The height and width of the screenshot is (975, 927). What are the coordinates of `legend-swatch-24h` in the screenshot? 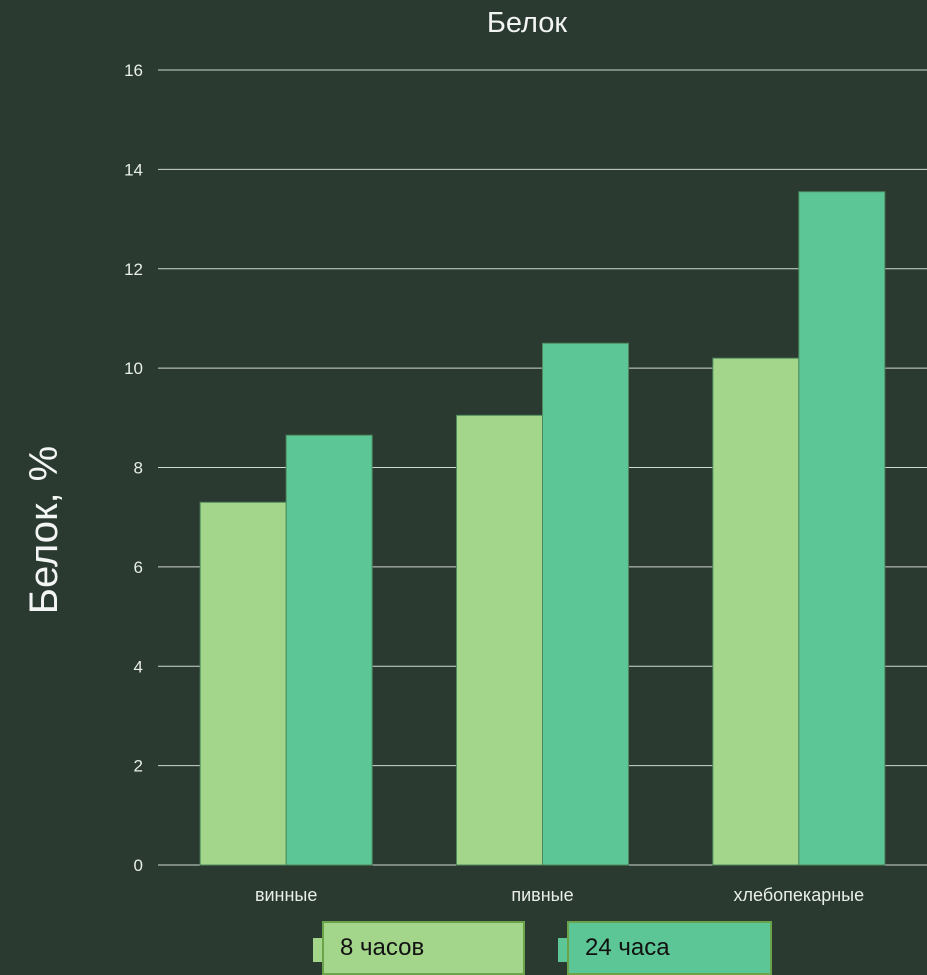 It's located at (563, 950).